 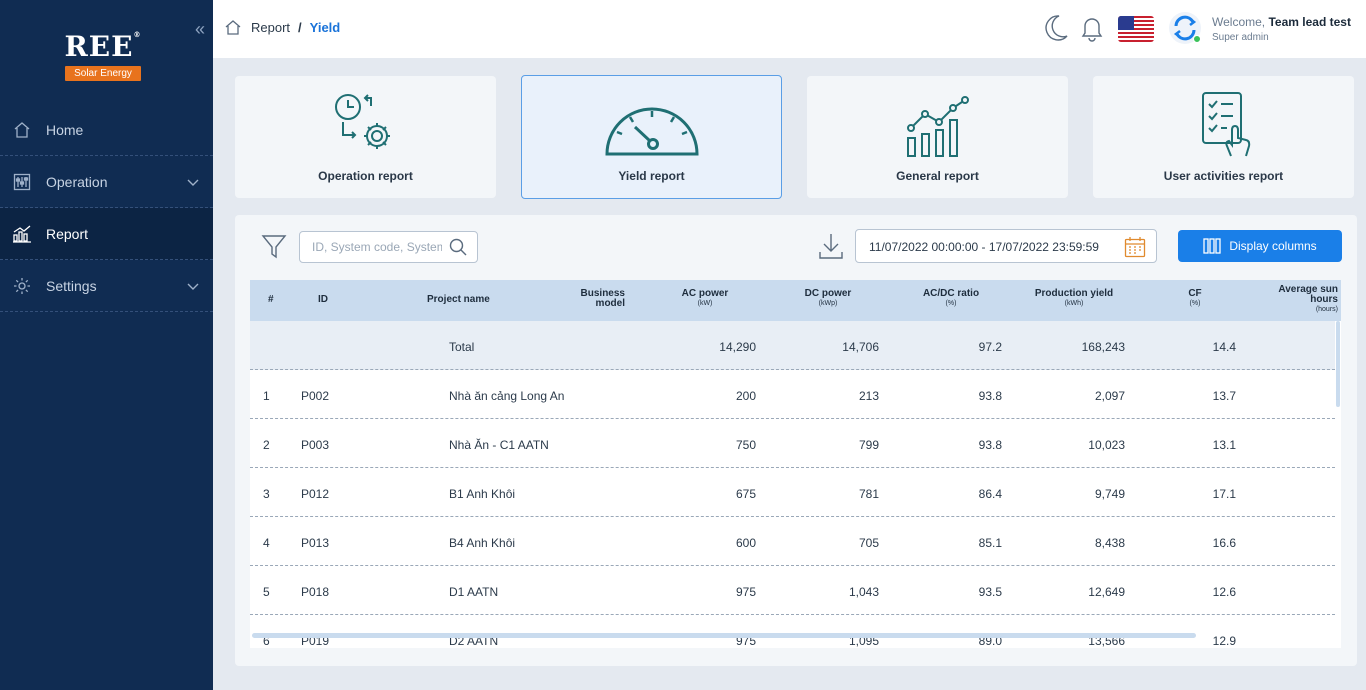 I want to click on row-dc-power: 213, so click(x=868, y=396).